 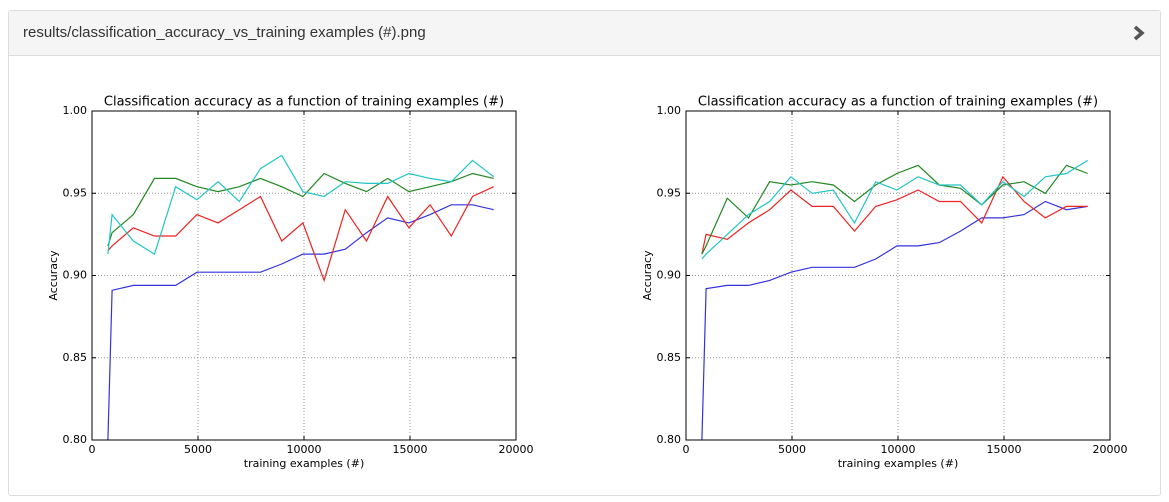 What do you see at coordinates (1139, 33) in the screenshot?
I see `expand-icon` at bounding box center [1139, 33].